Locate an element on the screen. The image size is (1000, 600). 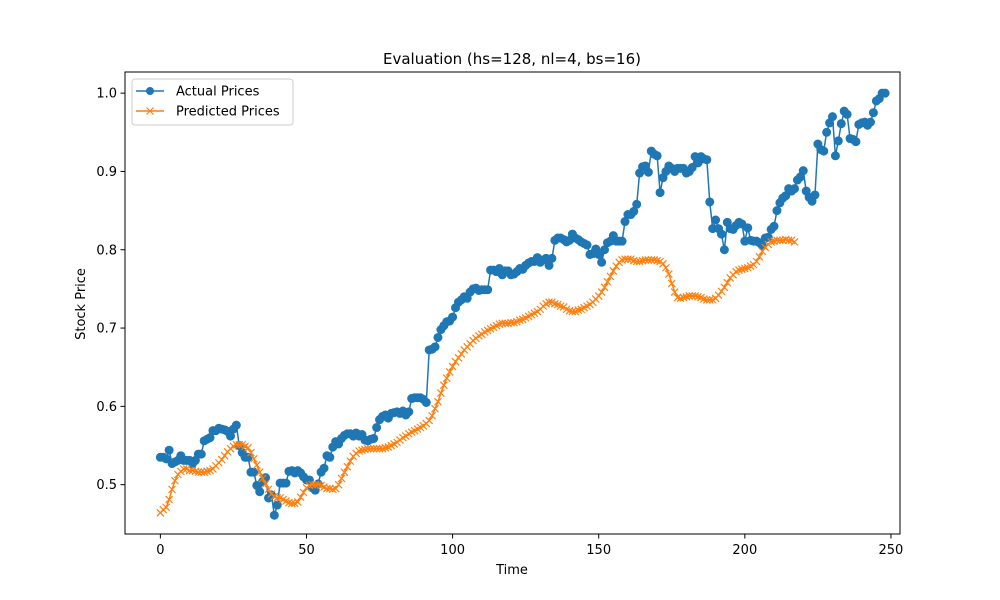
y-tick-label: 0.6 is located at coordinates (106, 407).